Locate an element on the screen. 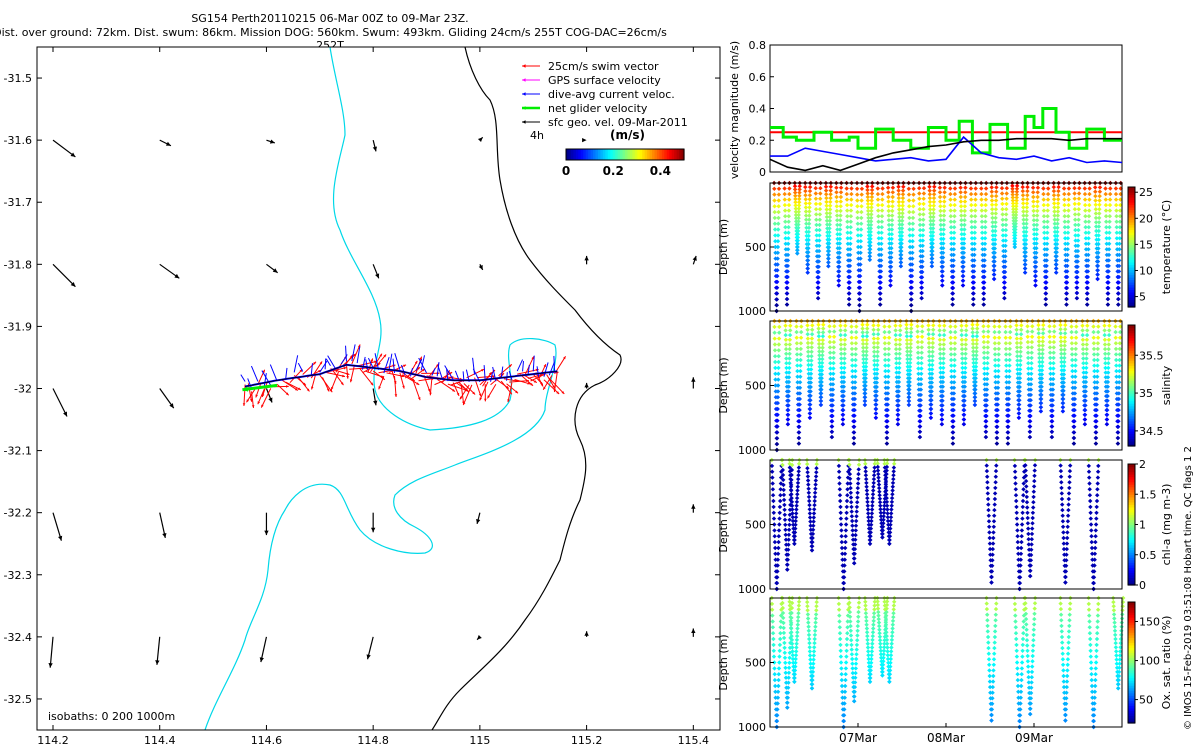 This screenshot has width=1200, height=750. dive-avg-vector is located at coordinates (538, 371).